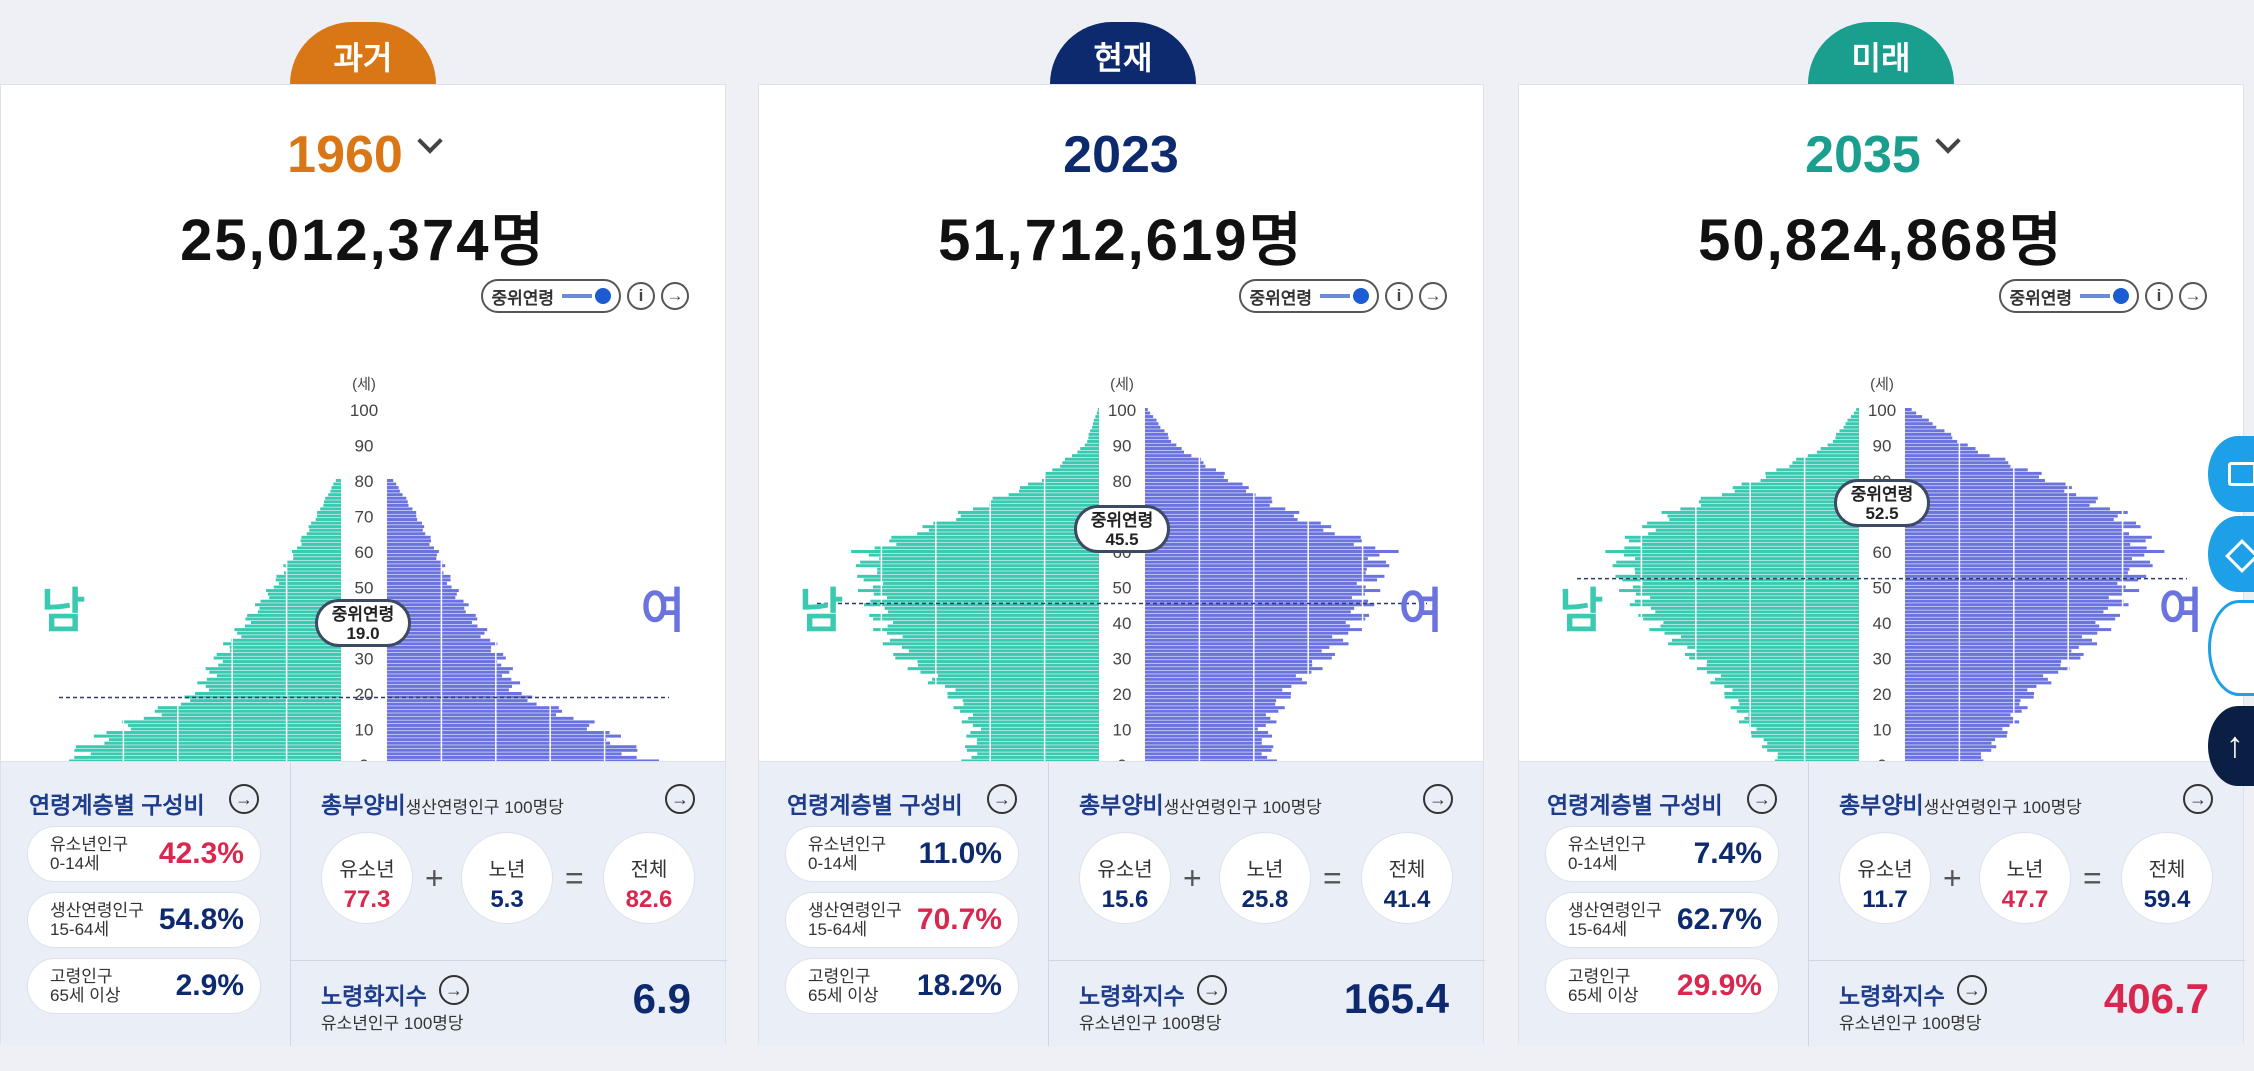  I want to click on slider-control, so click(2231, 648).